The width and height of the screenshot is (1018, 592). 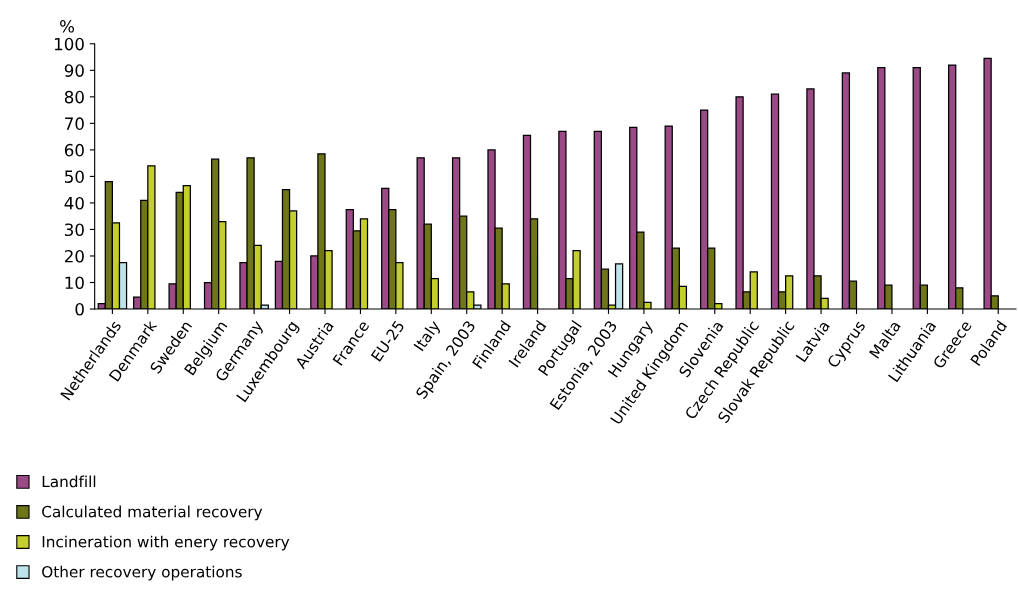 I want to click on y-tick-label: 100, so click(x=69, y=44).